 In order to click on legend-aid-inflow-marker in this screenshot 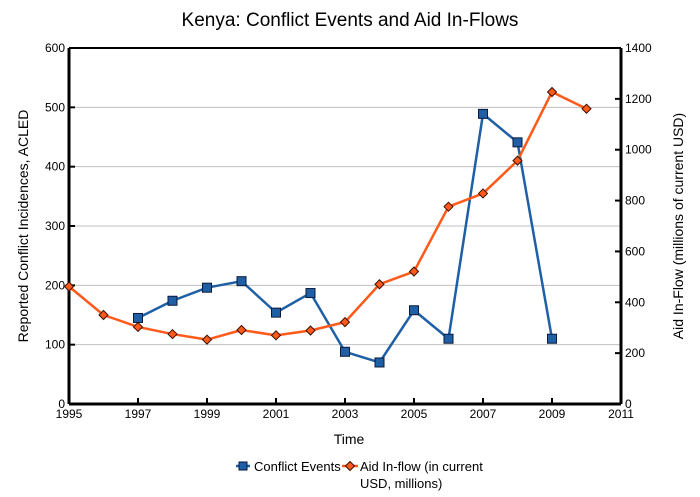, I will do `click(350, 466)`.